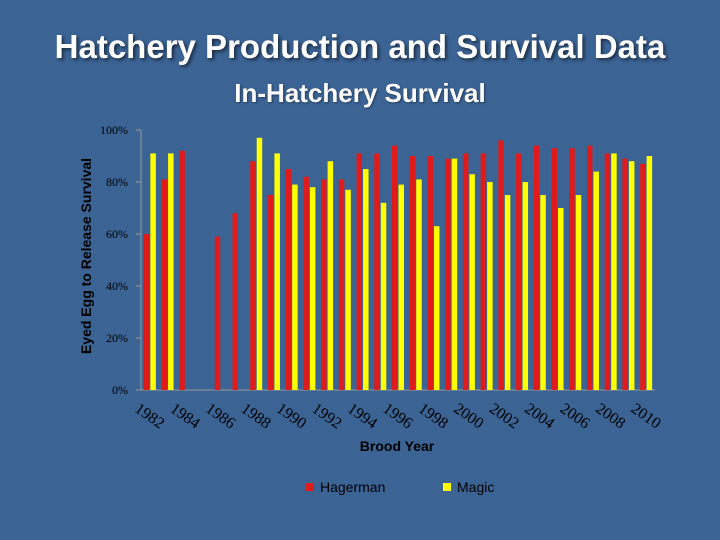  I want to click on chart-title: In-Hatchery Survival, so click(360, 93).